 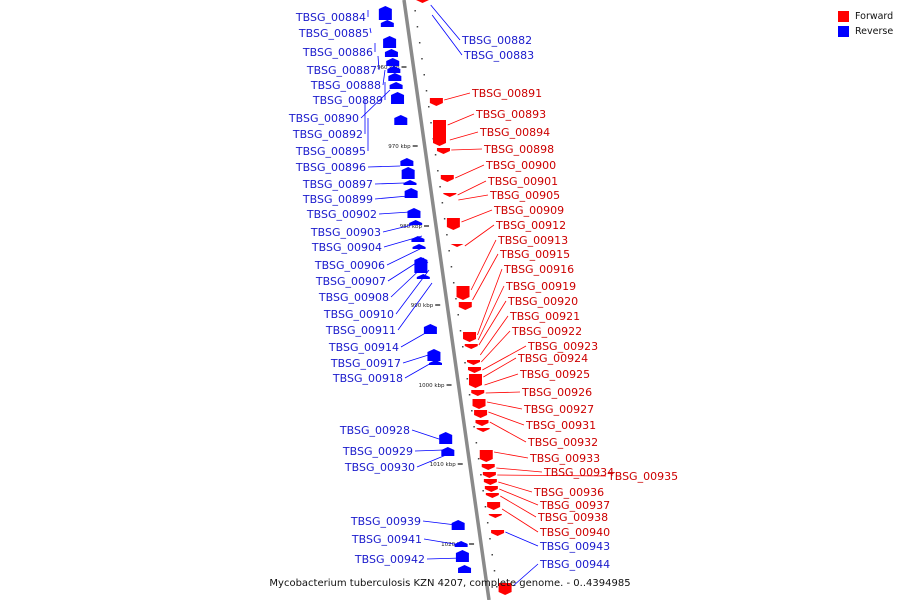 I want to click on reverse-gene-label: TBSG_00941, so click(x=386, y=539).